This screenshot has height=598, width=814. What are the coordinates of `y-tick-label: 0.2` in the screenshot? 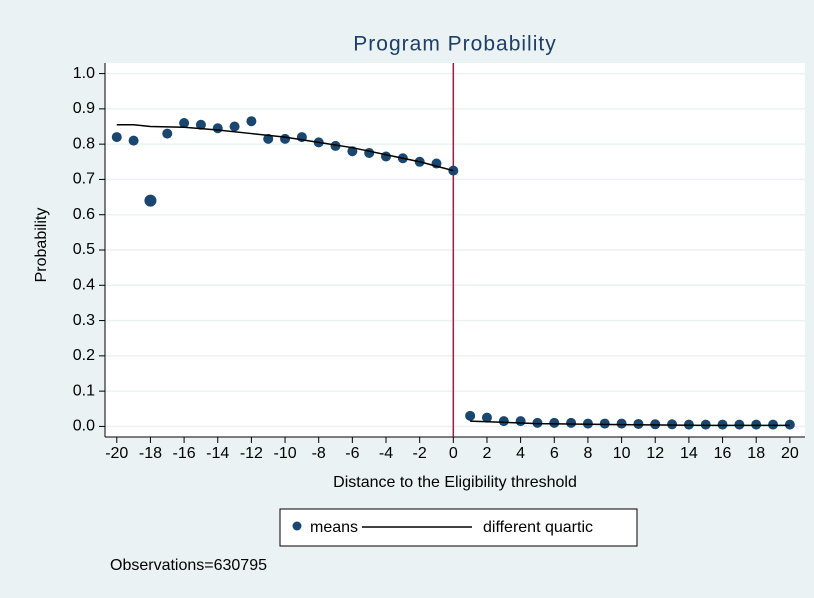 It's located at (84, 355).